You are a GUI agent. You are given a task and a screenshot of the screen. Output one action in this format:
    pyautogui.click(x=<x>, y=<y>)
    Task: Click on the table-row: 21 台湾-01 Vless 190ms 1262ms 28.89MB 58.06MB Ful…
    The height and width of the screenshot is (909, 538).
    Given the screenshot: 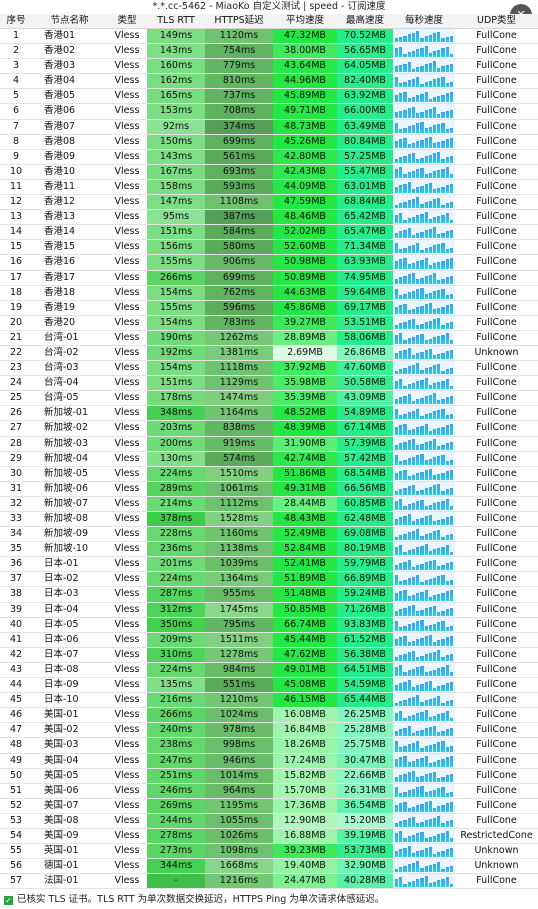 What is the action you would take?
    pyautogui.click(x=269, y=338)
    